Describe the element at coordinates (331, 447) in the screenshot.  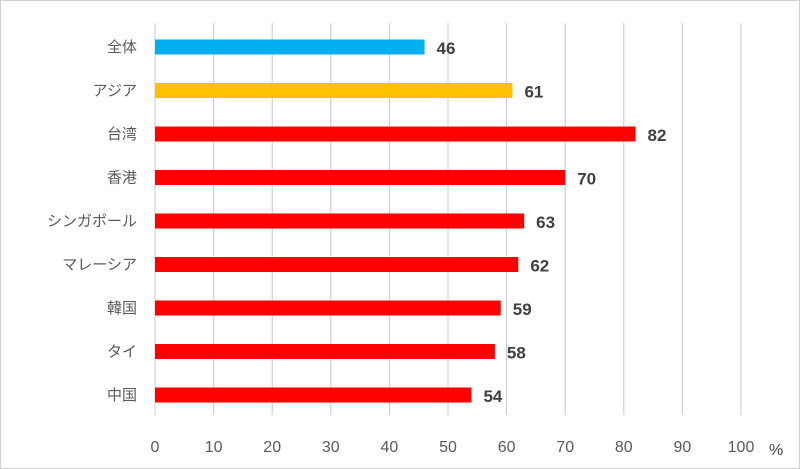
I see `x-tick-label: 30` at that location.